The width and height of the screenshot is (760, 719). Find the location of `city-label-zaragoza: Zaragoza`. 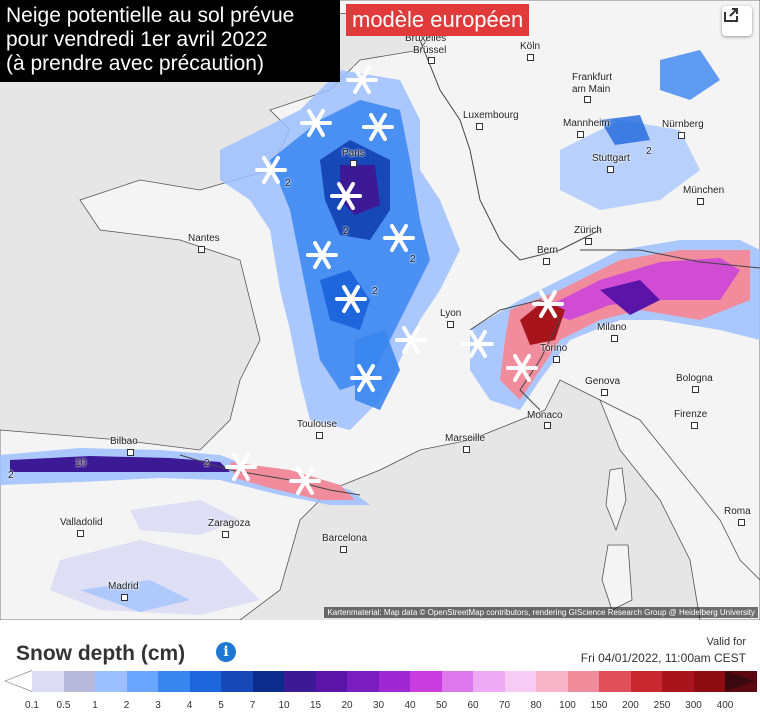

city-label-zaragoza: Zaragoza is located at coordinates (229, 523).